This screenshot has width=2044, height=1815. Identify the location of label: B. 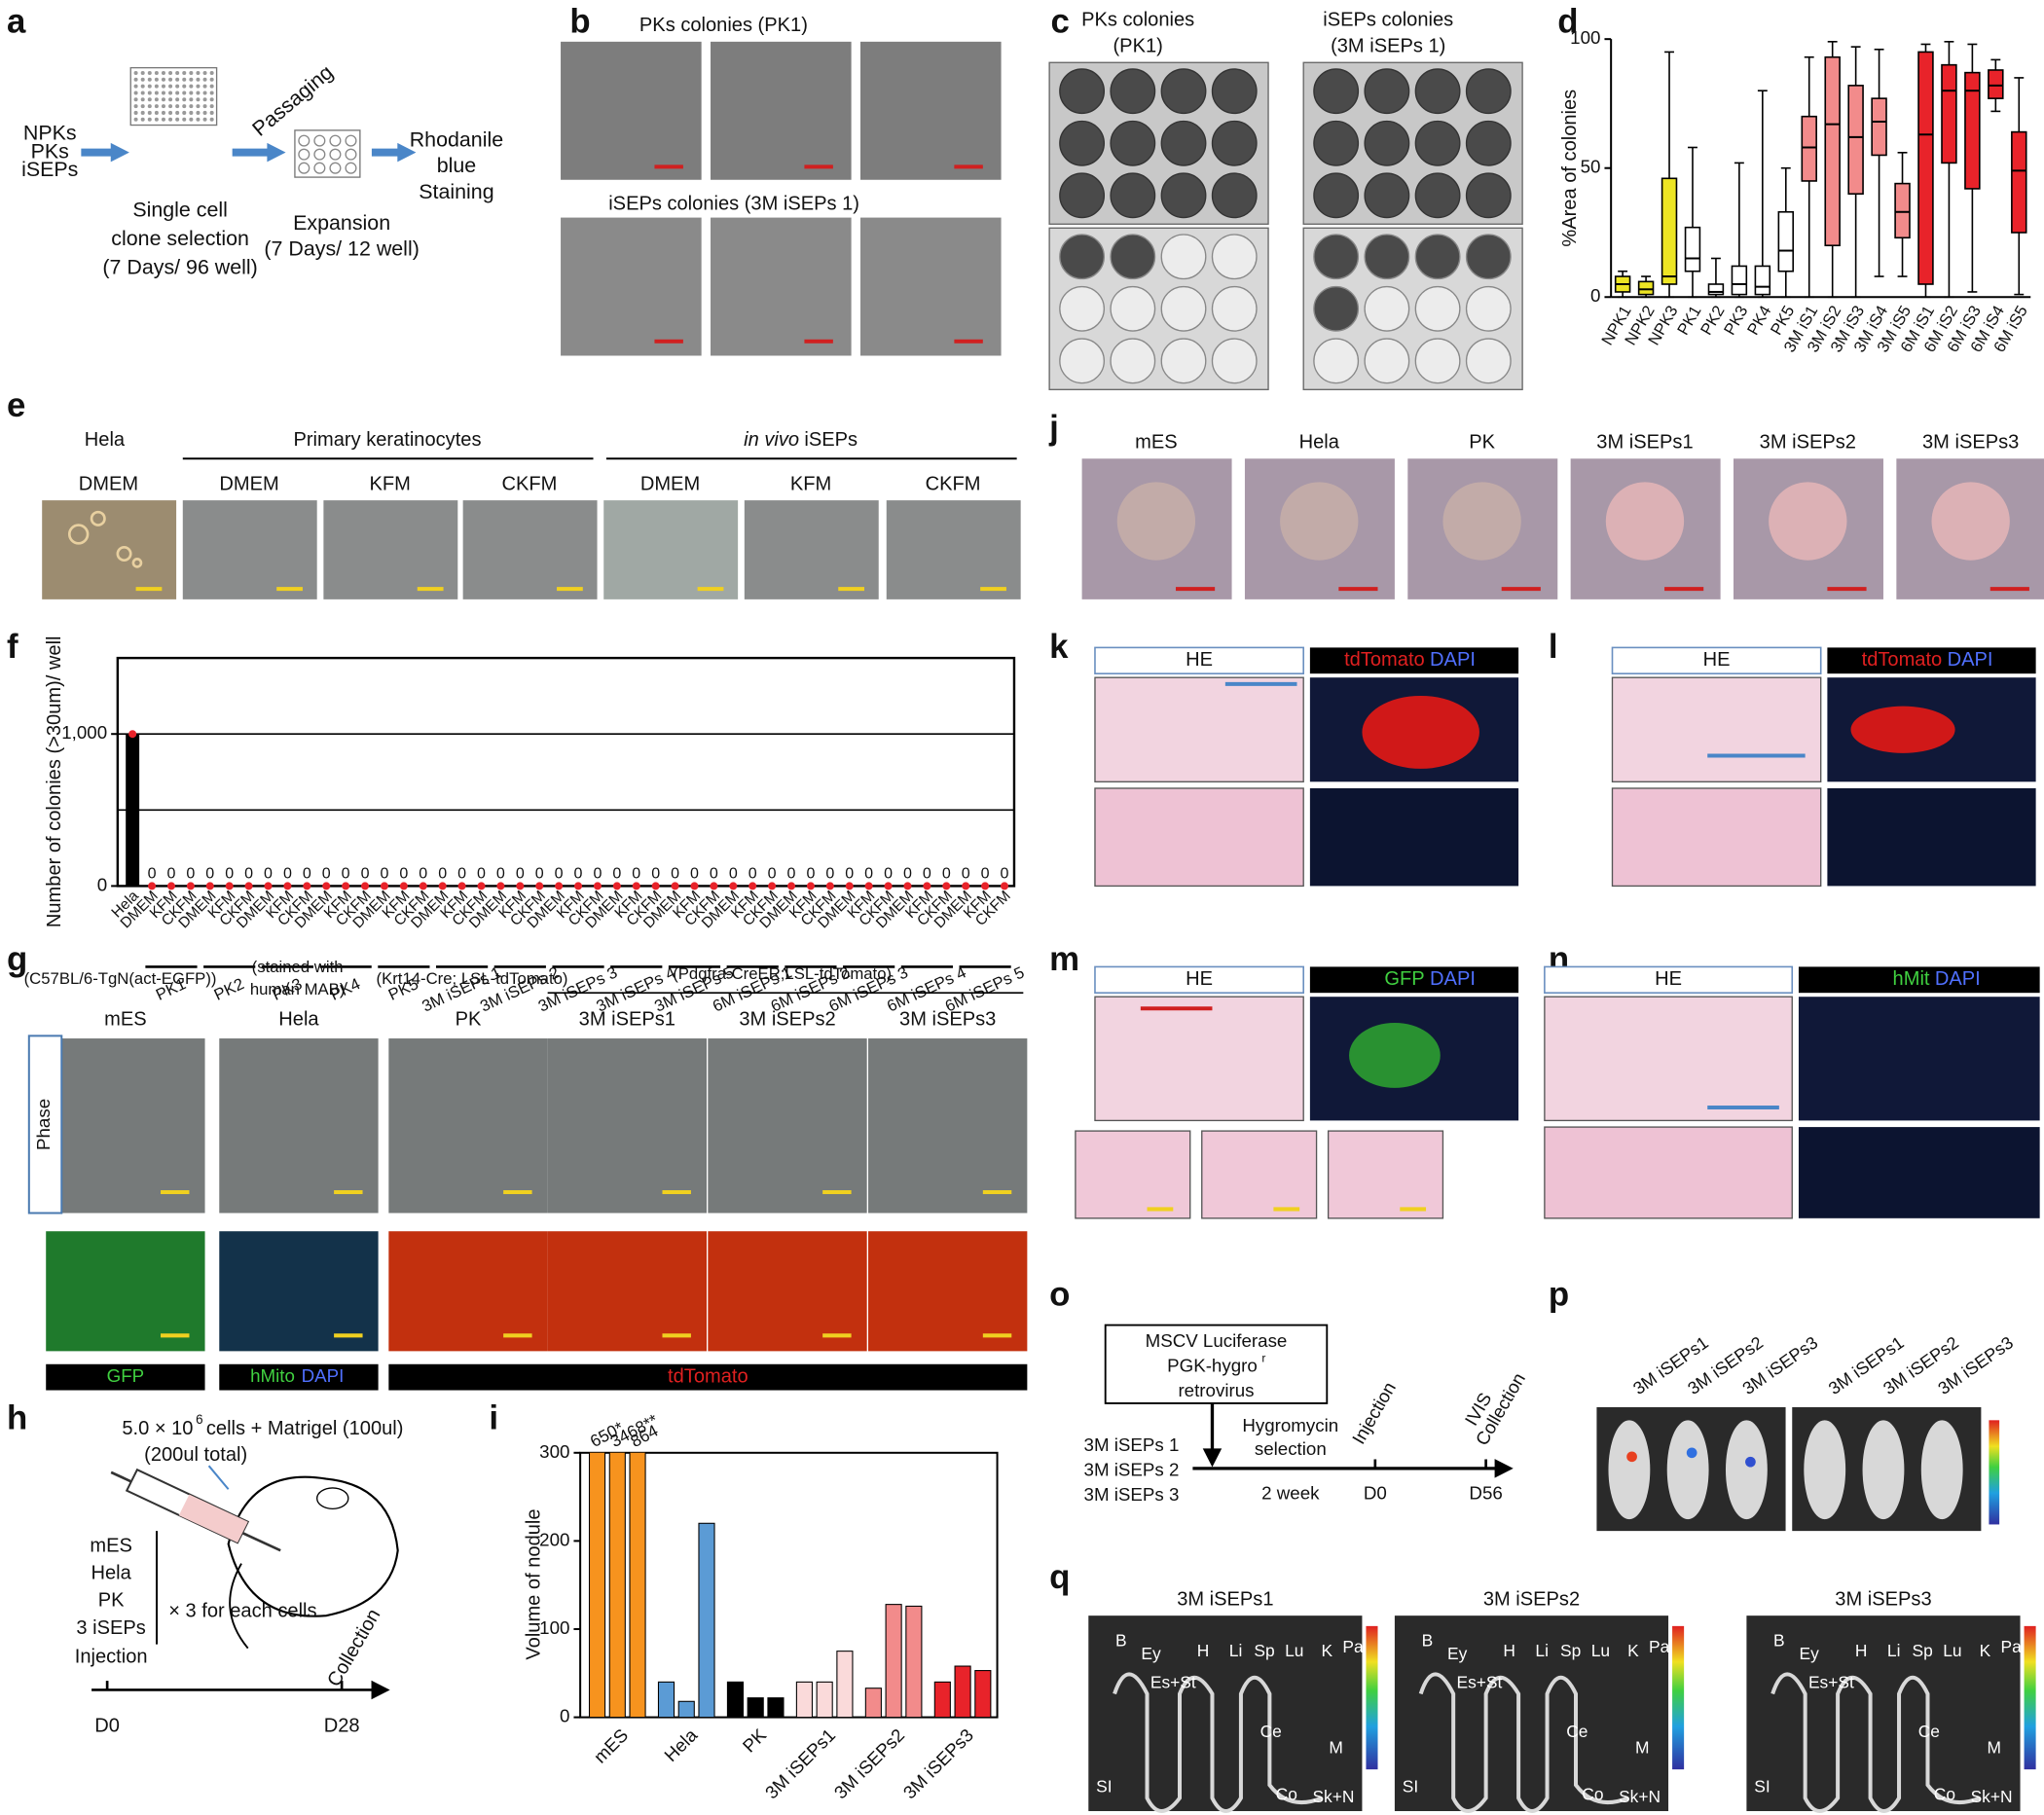
(1779, 1641).